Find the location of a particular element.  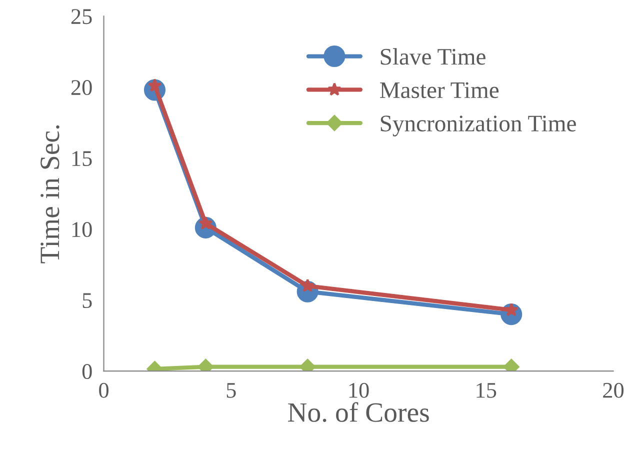

y-tick-label: 10 is located at coordinates (82, 230).